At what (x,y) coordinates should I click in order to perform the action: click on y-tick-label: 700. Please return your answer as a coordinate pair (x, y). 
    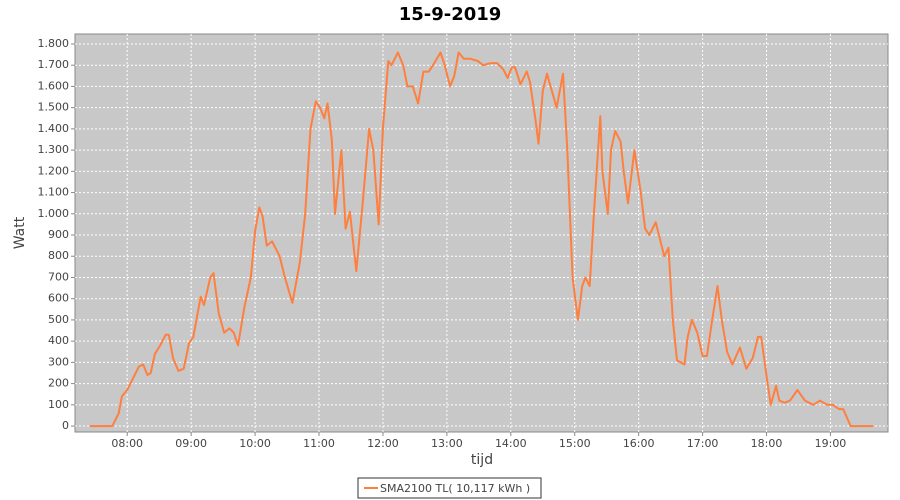
    Looking at the image, I should click on (58, 276).